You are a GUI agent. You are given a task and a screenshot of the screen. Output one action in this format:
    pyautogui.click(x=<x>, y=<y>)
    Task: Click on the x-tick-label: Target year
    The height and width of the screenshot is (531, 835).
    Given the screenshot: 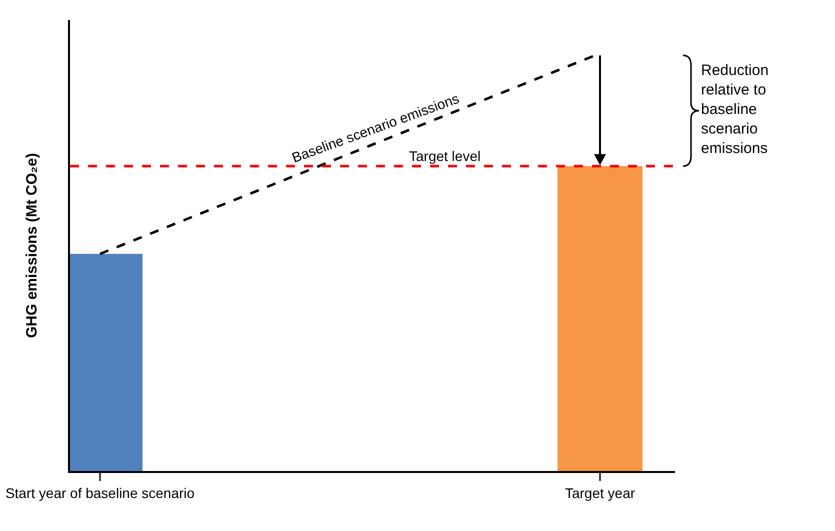 What is the action you would take?
    pyautogui.click(x=600, y=492)
    